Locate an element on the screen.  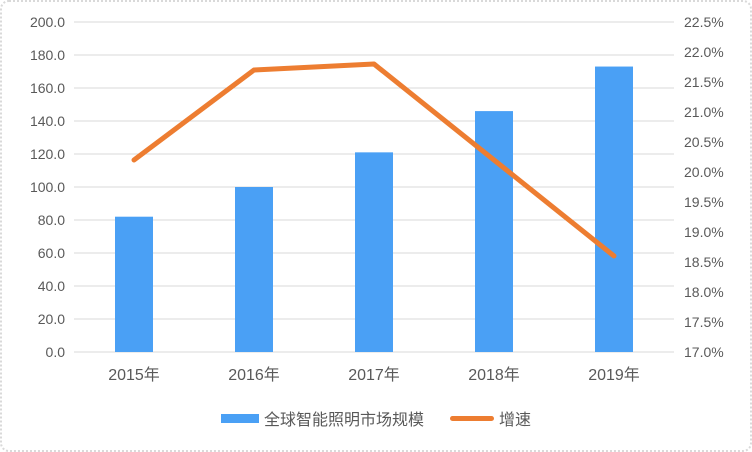
left-axis-tick-label: 0.0 is located at coordinates (56, 352).